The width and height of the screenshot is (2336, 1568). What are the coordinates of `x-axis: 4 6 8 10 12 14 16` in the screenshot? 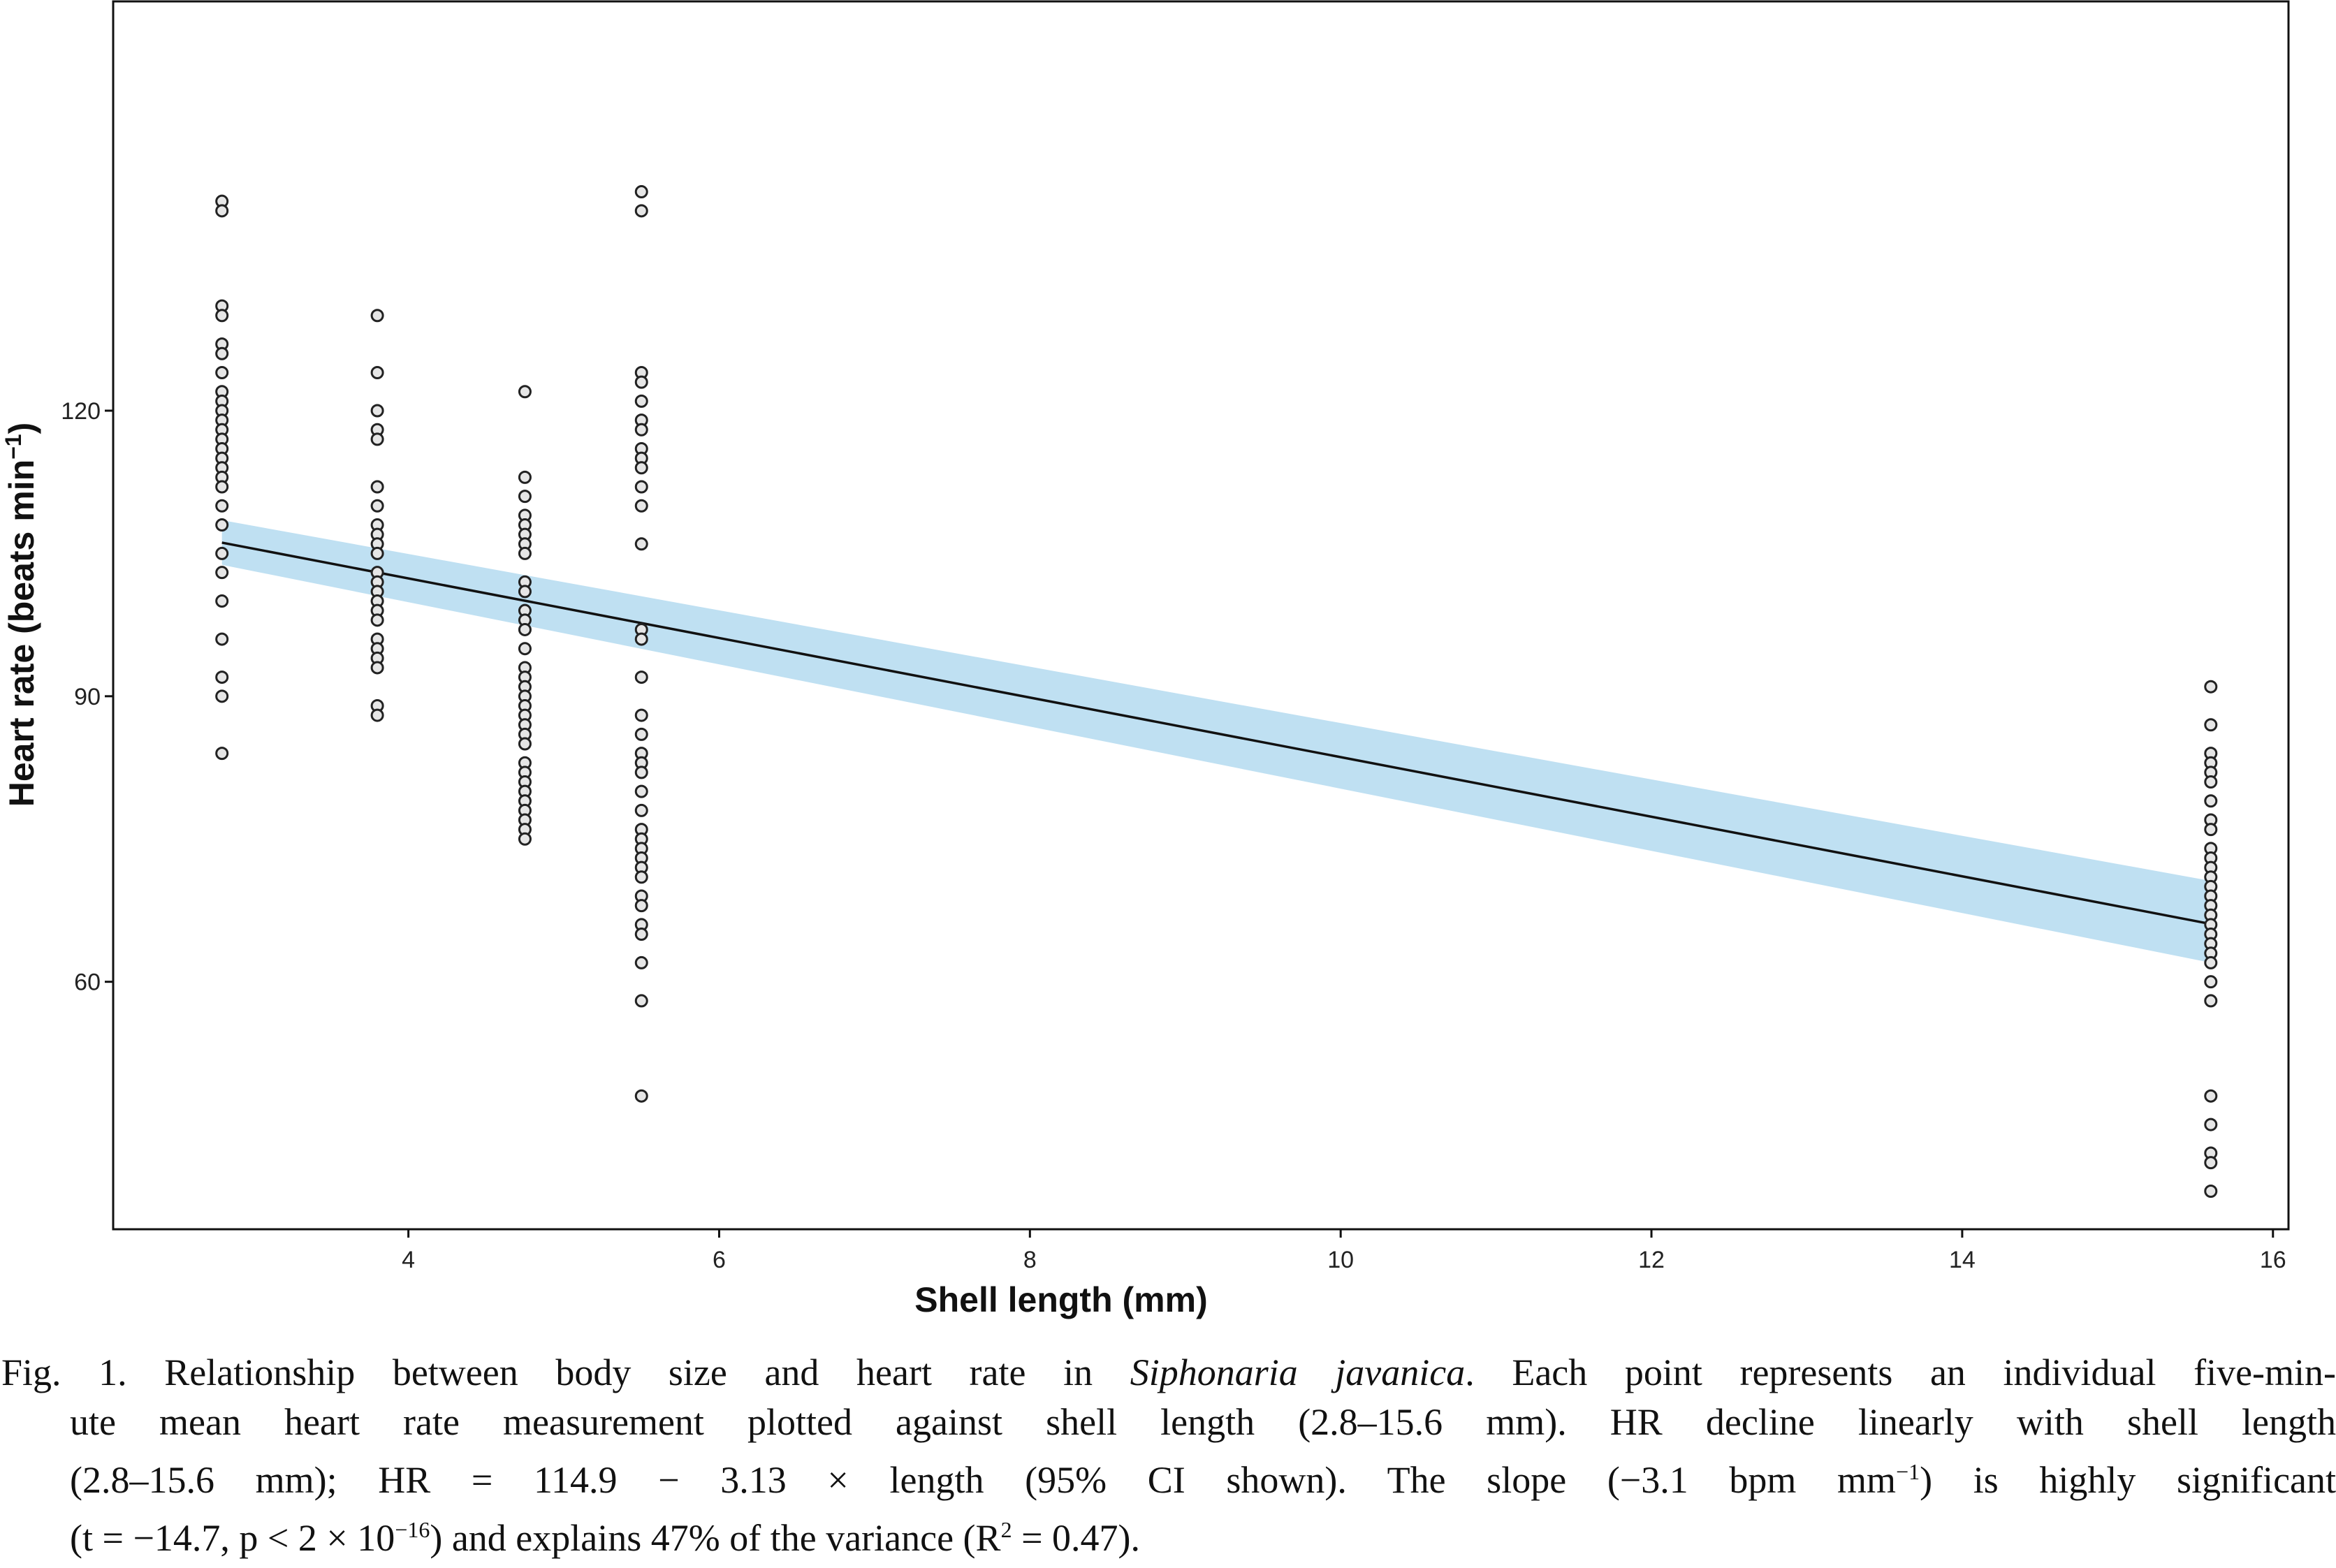 It's located at (1344, 1251).